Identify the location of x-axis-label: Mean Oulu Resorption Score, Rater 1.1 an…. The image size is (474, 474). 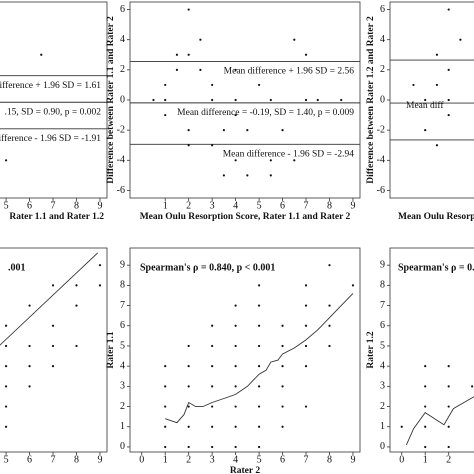
(245, 217).